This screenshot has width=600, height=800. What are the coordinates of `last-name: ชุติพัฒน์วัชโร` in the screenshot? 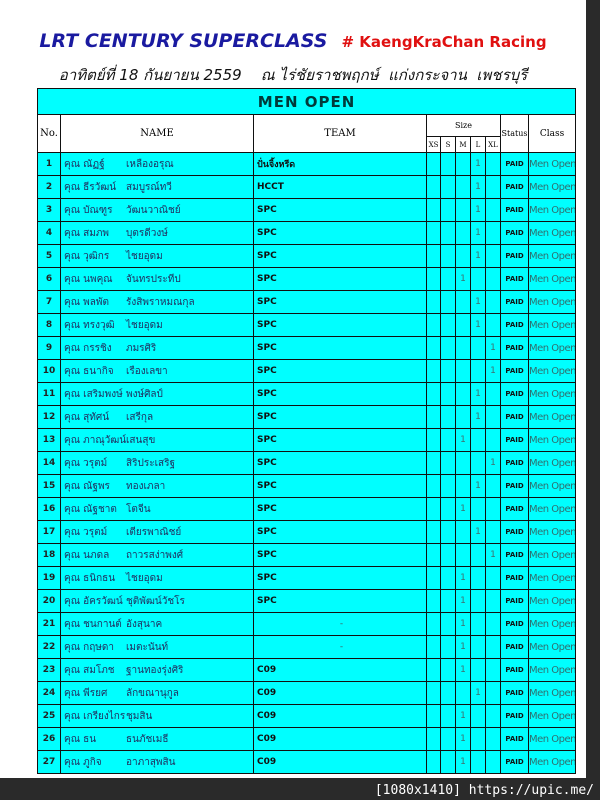 It's located at (155, 601).